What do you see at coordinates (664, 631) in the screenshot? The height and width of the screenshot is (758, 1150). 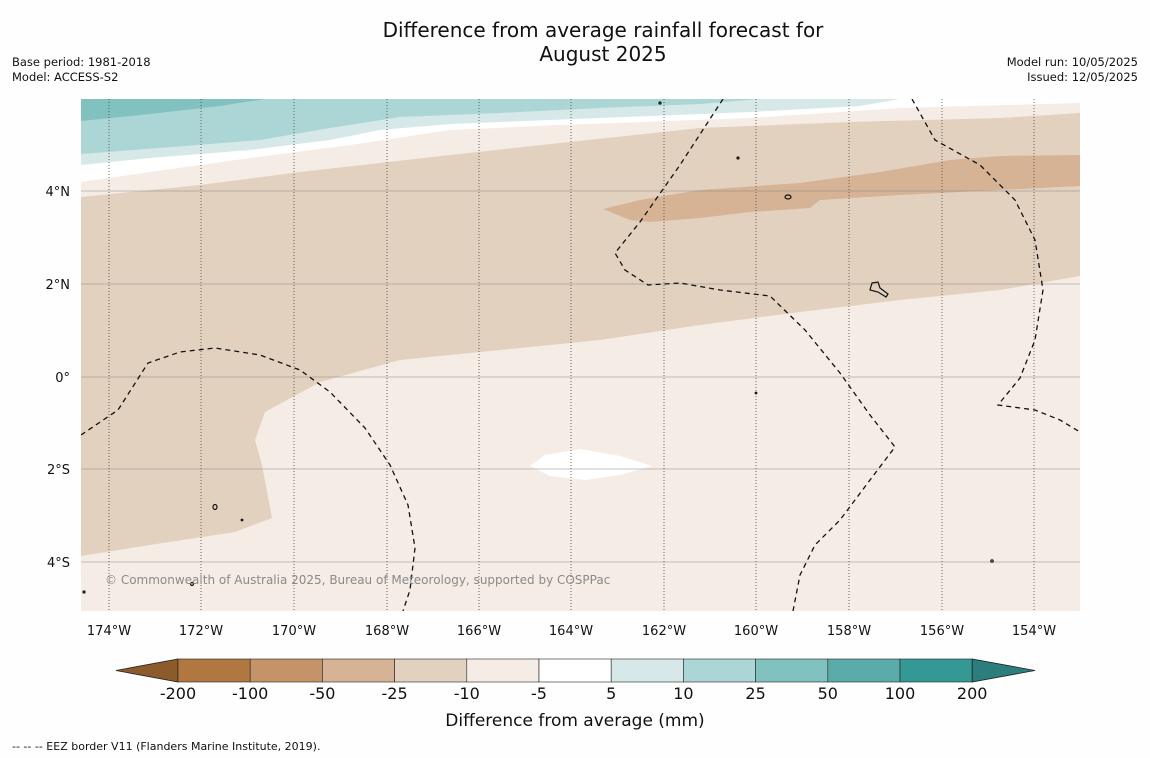 I see `longitude-label: 162°W` at bounding box center [664, 631].